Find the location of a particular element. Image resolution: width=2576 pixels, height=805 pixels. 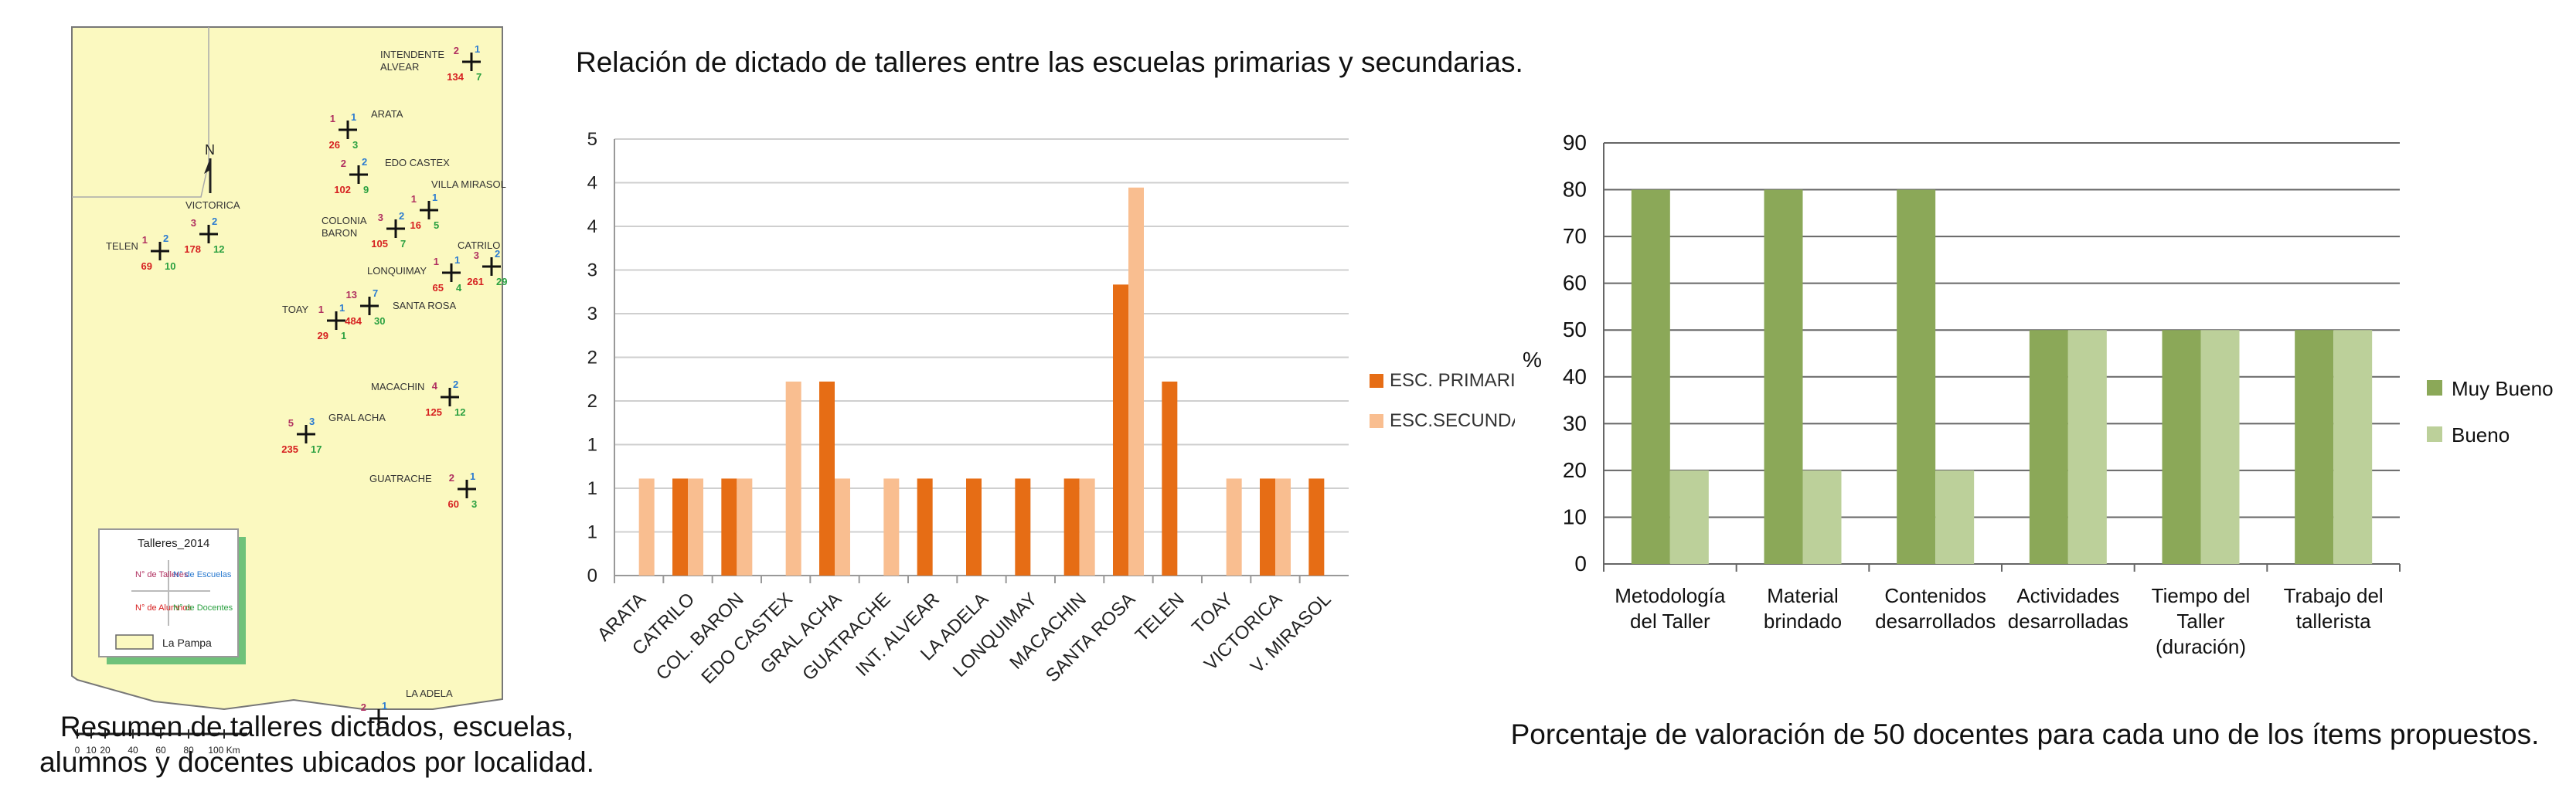

chart1-x-tick-label: SANTA ROSA is located at coordinates (1090, 637).